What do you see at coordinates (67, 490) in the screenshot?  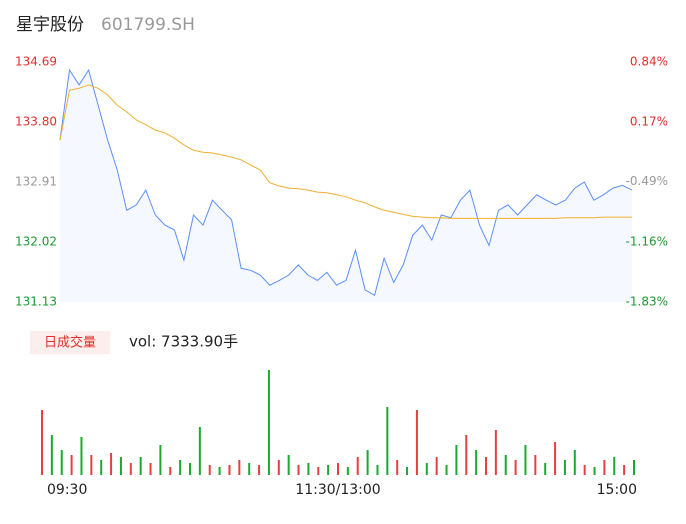 I see `x-tick-label: 09:30` at bounding box center [67, 490].